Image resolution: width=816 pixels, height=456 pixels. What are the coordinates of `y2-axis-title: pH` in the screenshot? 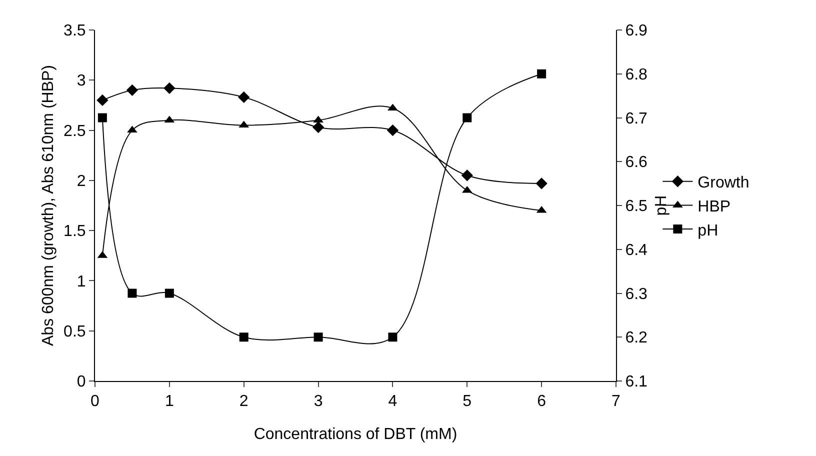 It's located at (661, 205).